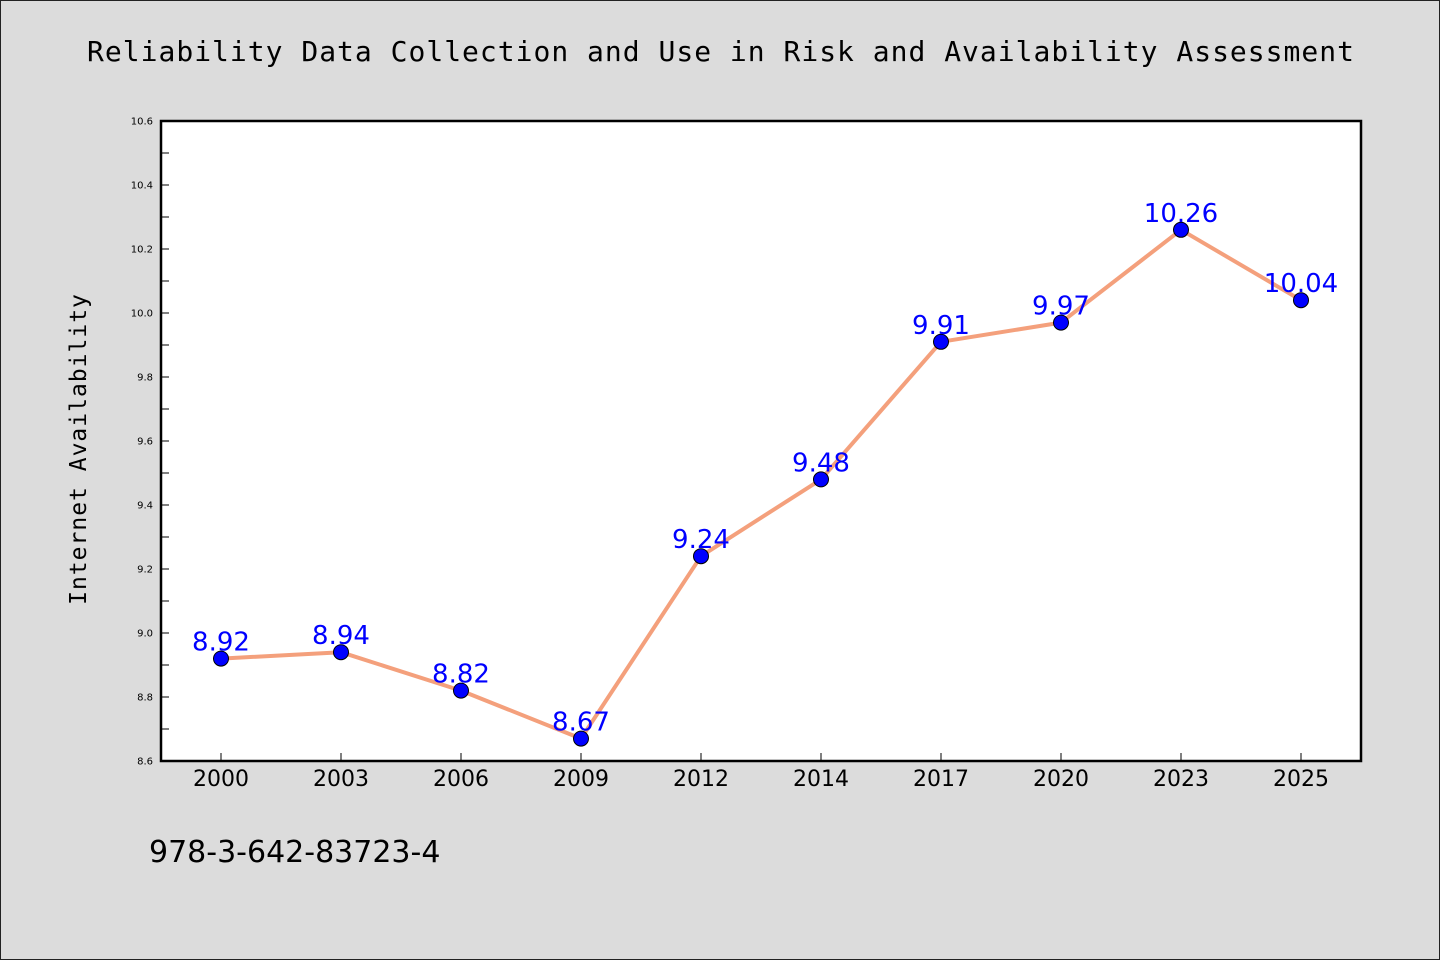  What do you see at coordinates (145, 378) in the screenshot?
I see `y-tick-label: 9.8` at bounding box center [145, 378].